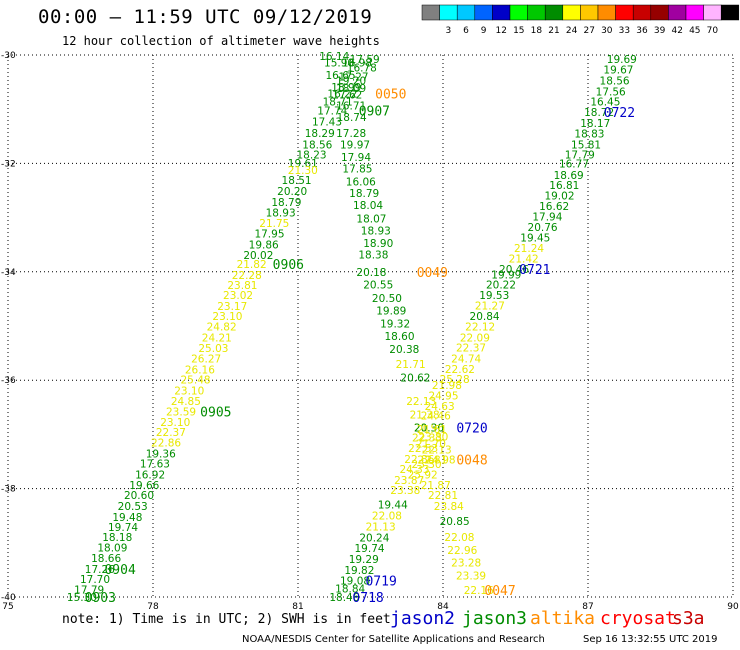 This screenshot has height=650, width=740. What do you see at coordinates (339, 64) in the screenshot?
I see `wave-height-label: 15.90` at bounding box center [339, 64].